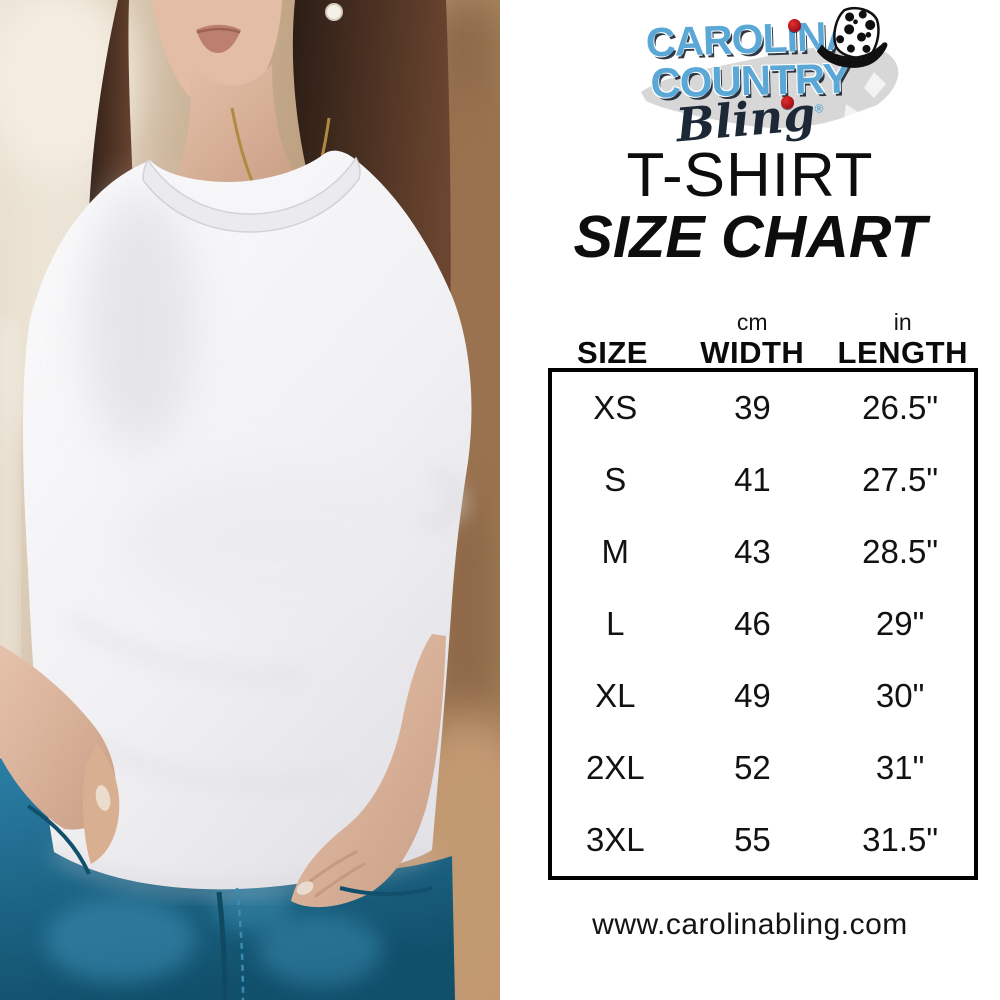  I want to click on column-header-size: SIZE, so click(612, 340).